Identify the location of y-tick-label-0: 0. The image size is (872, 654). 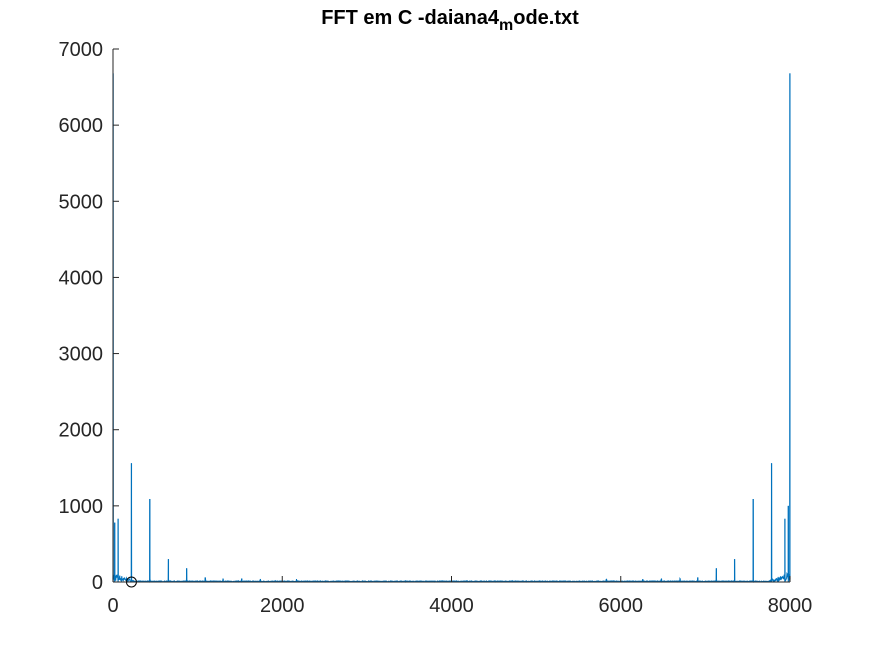
(97, 583).